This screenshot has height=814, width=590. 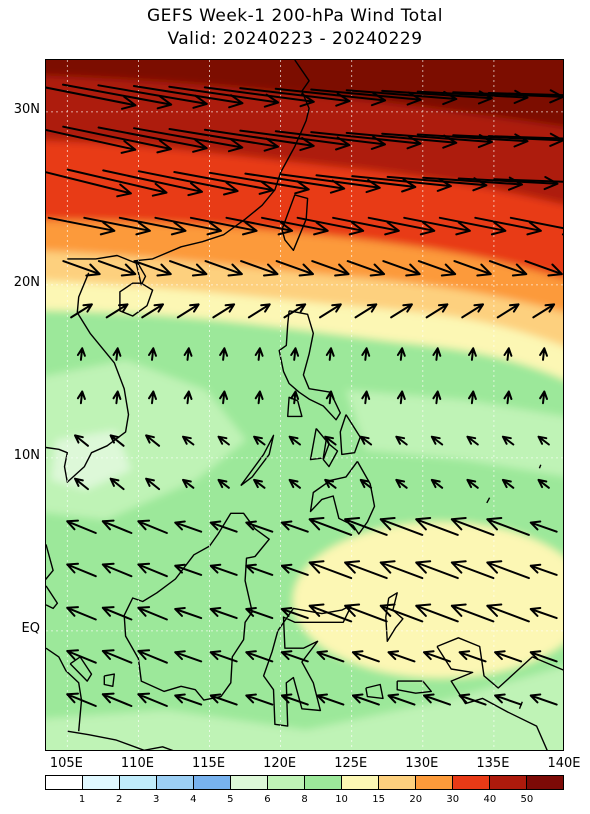 I want to click on colorbar-label: 40, so click(x=490, y=799).